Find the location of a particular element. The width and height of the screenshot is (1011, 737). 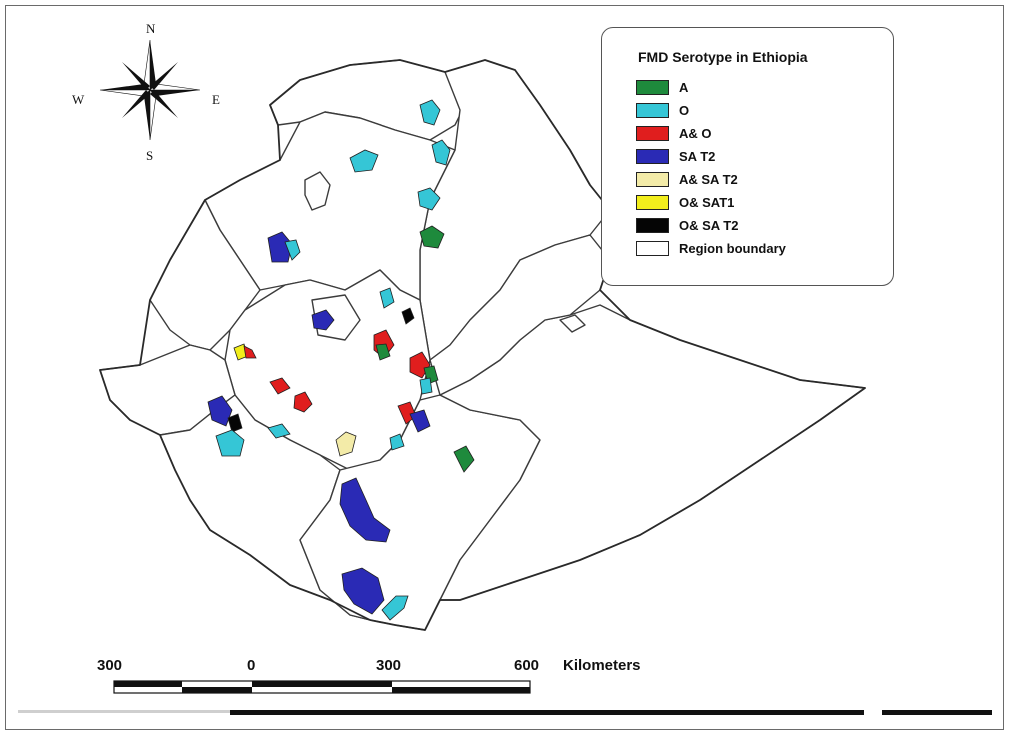

compass-east-label: E is located at coordinates (216, 99).